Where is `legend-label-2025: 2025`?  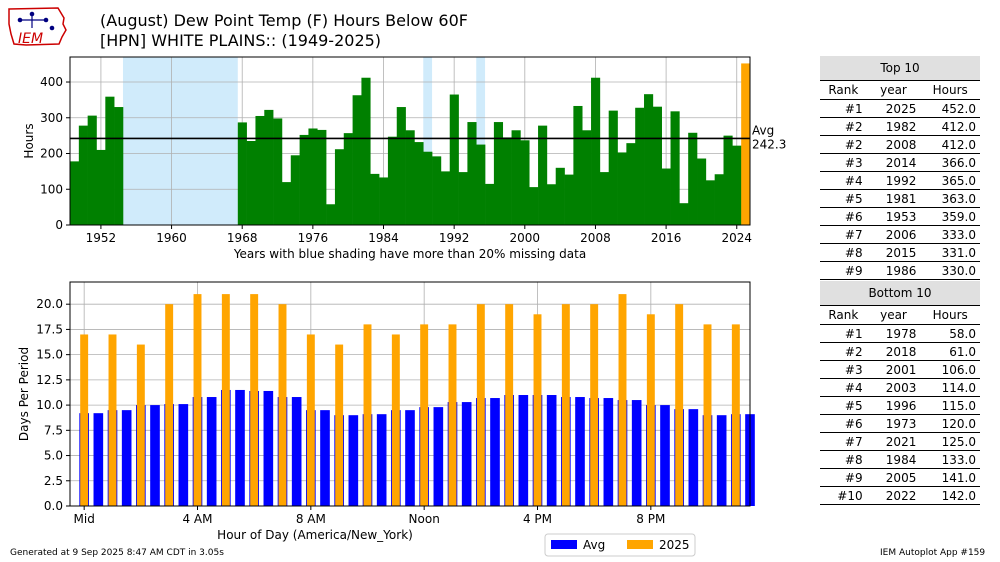 legend-label-2025: 2025 is located at coordinates (674, 545).